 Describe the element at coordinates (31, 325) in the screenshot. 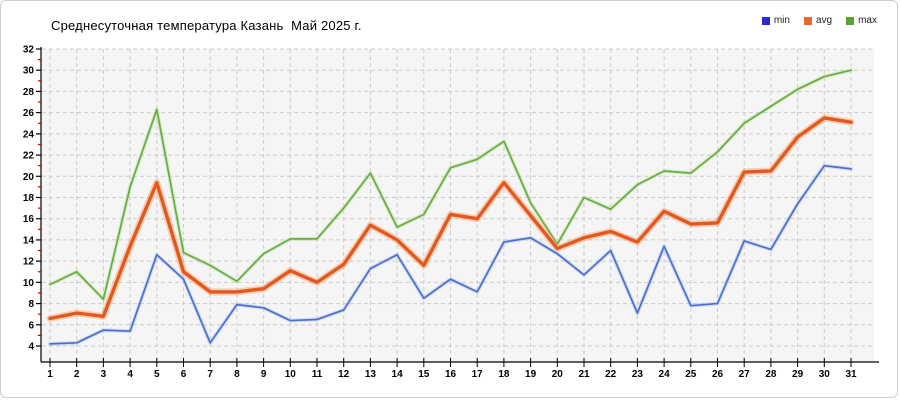

I see `y-axis-label: 6` at that location.